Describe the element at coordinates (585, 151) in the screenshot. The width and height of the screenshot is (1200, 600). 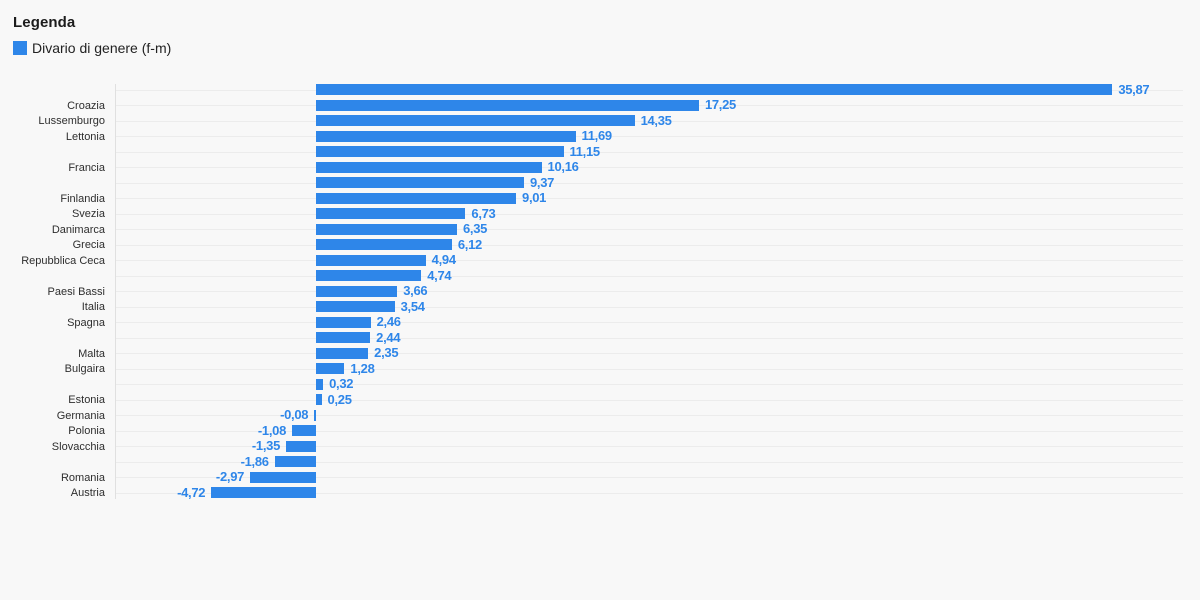
I see `value-label: 11,15` at that location.